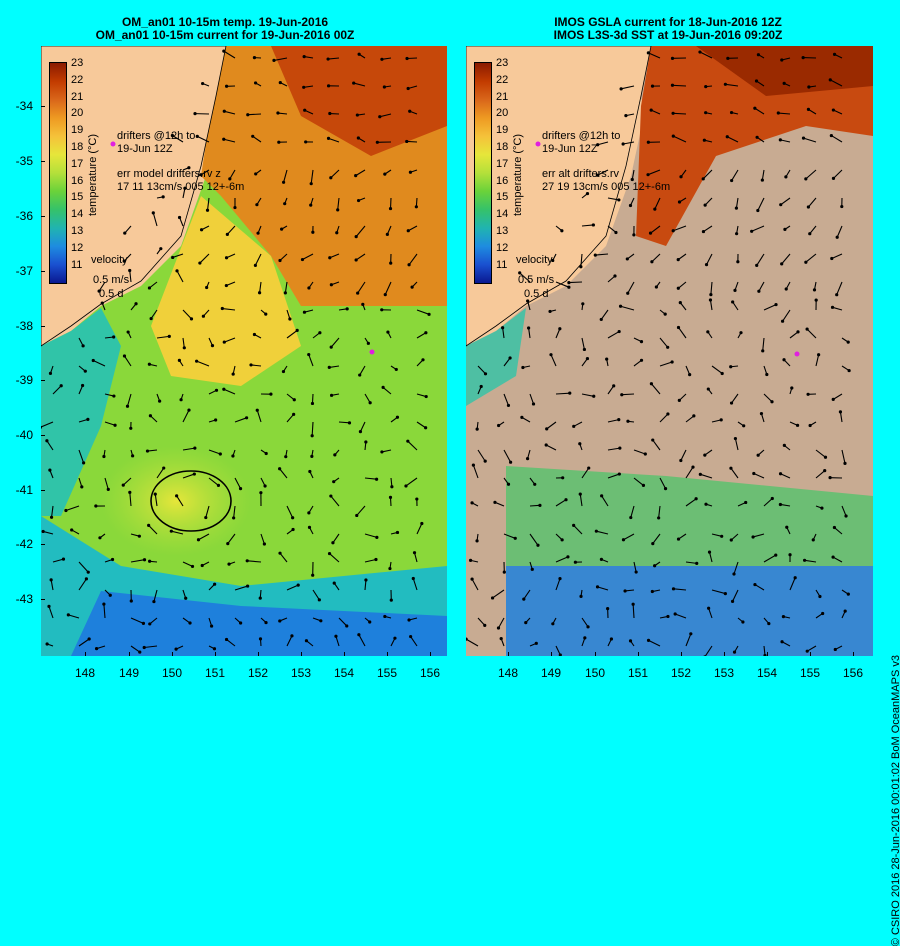 This screenshot has height=946, width=900. I want to click on y-tick-label: -40, so click(16, 435).